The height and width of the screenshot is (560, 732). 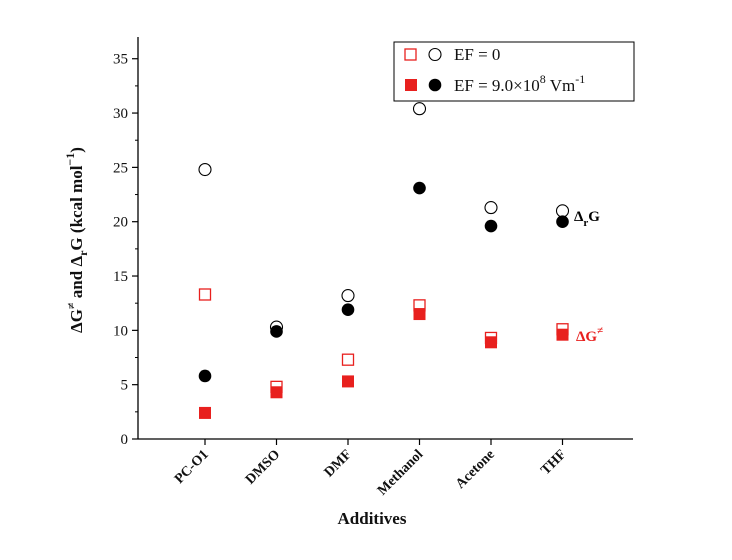 What do you see at coordinates (125, 440) in the screenshot?
I see `y-tick-label: 0` at bounding box center [125, 440].